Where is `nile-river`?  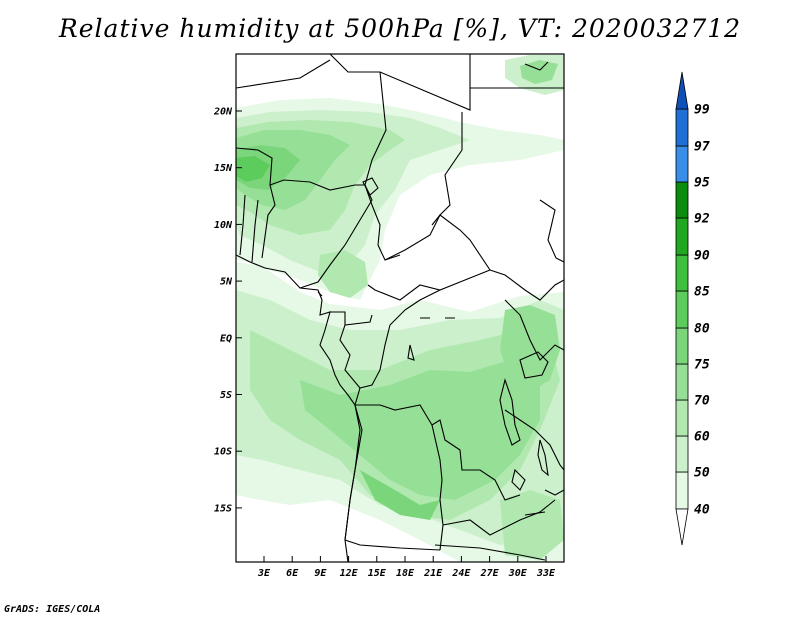 nile-river is located at coordinates (536, 66).